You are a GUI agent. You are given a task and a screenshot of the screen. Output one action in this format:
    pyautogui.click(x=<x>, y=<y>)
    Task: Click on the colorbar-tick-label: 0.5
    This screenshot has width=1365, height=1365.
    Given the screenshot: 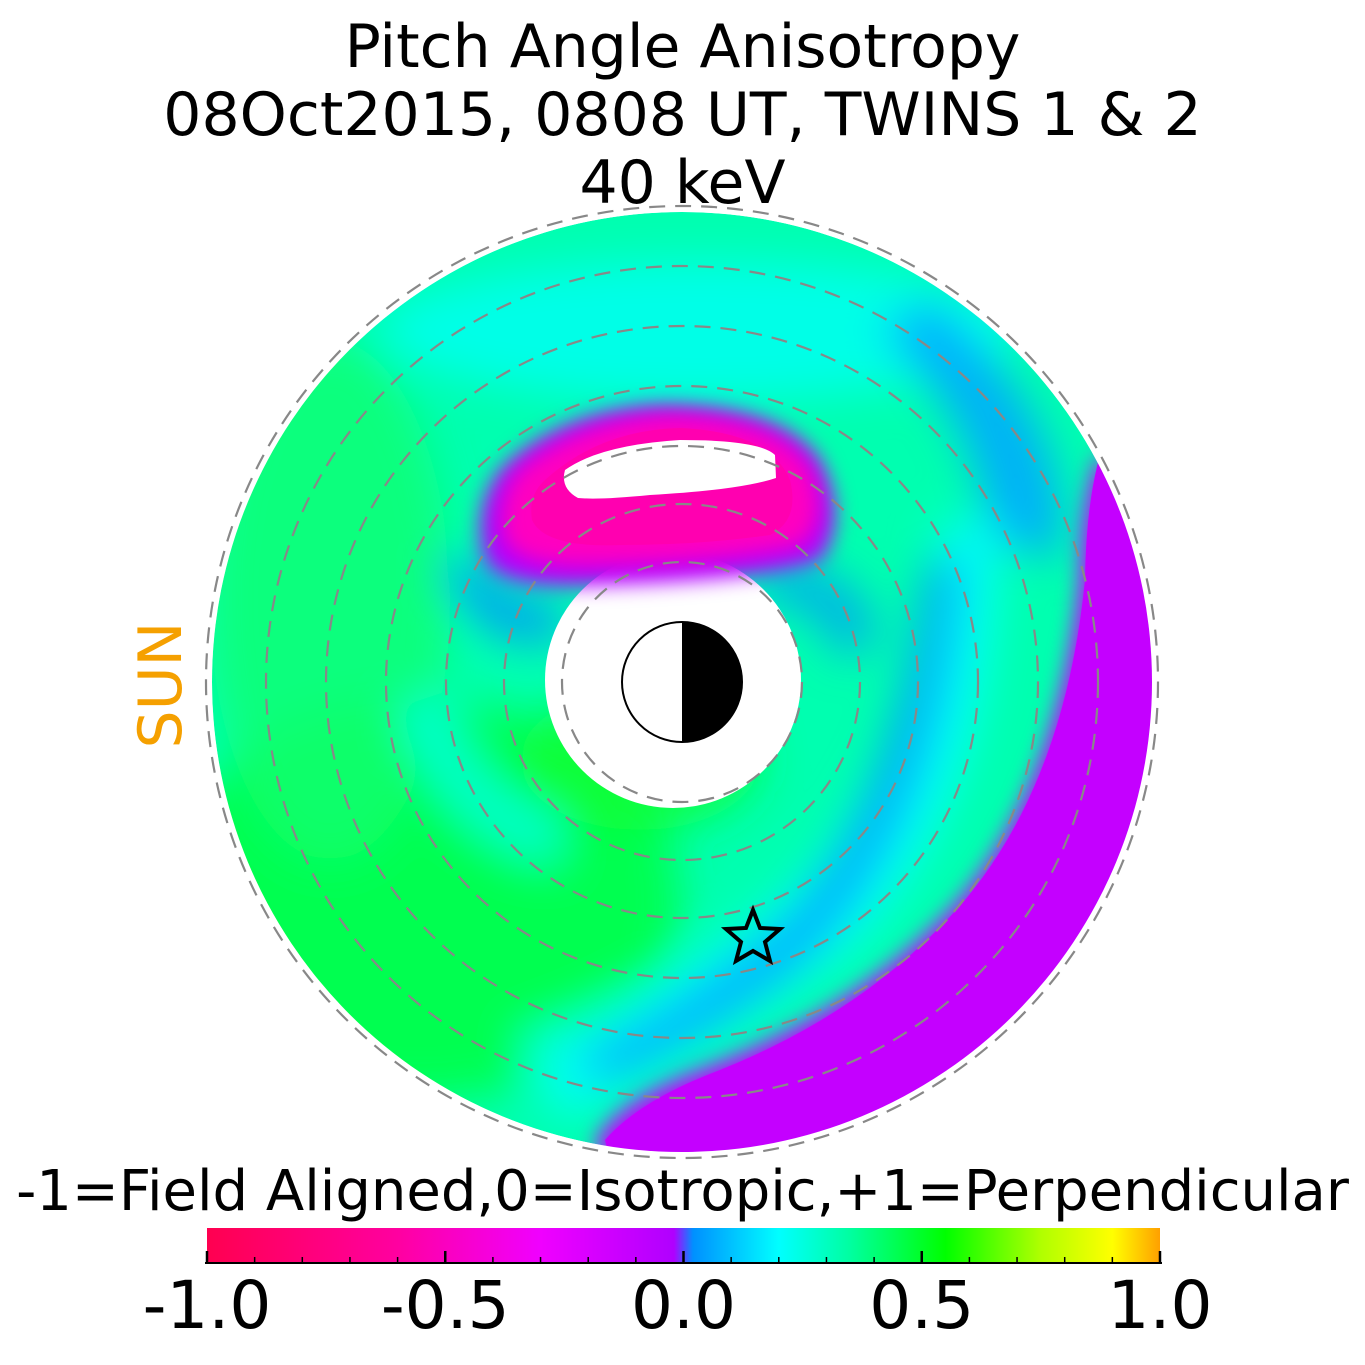 What is the action you would take?
    pyautogui.click(x=922, y=1305)
    